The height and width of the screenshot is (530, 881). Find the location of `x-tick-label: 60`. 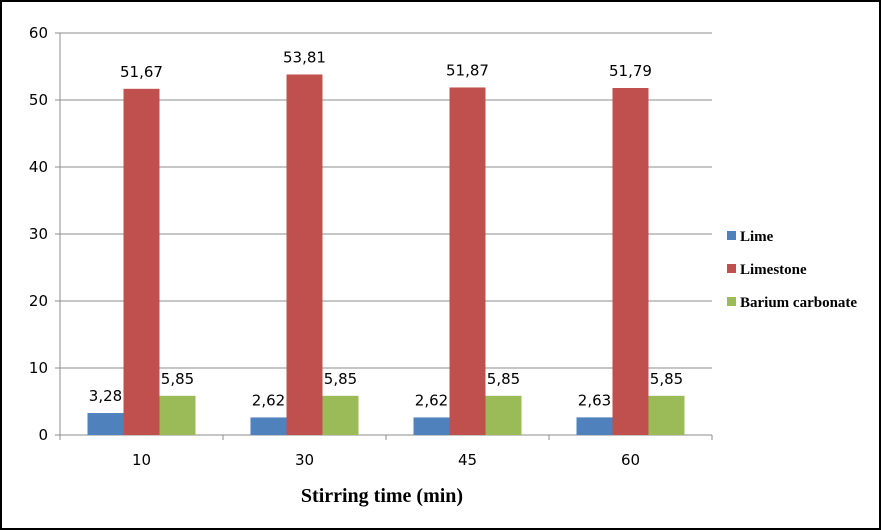

x-tick-label: 60 is located at coordinates (630, 460).